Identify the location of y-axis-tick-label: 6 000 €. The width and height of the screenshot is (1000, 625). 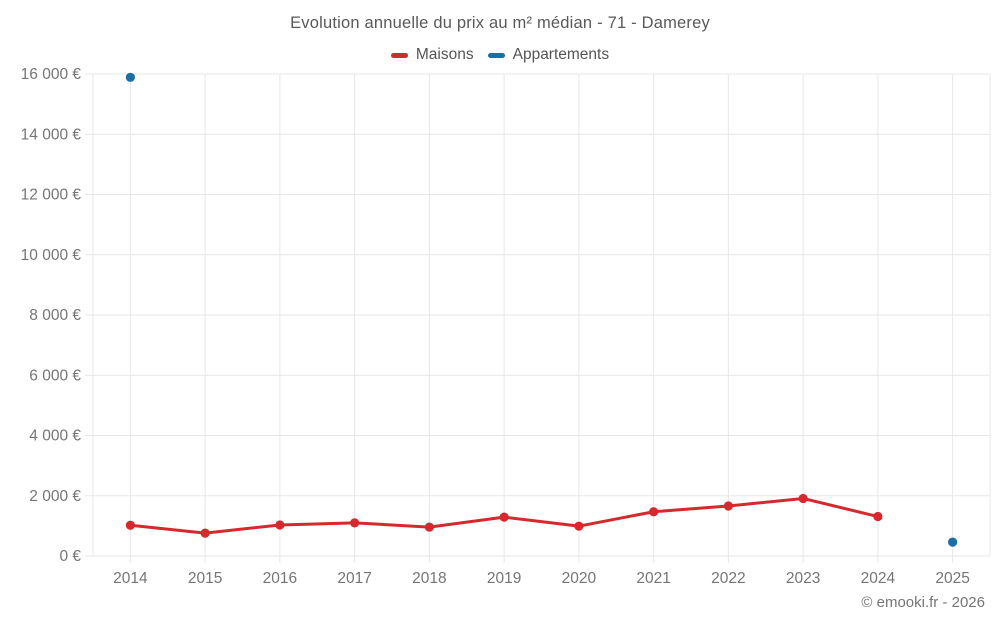
(55, 375).